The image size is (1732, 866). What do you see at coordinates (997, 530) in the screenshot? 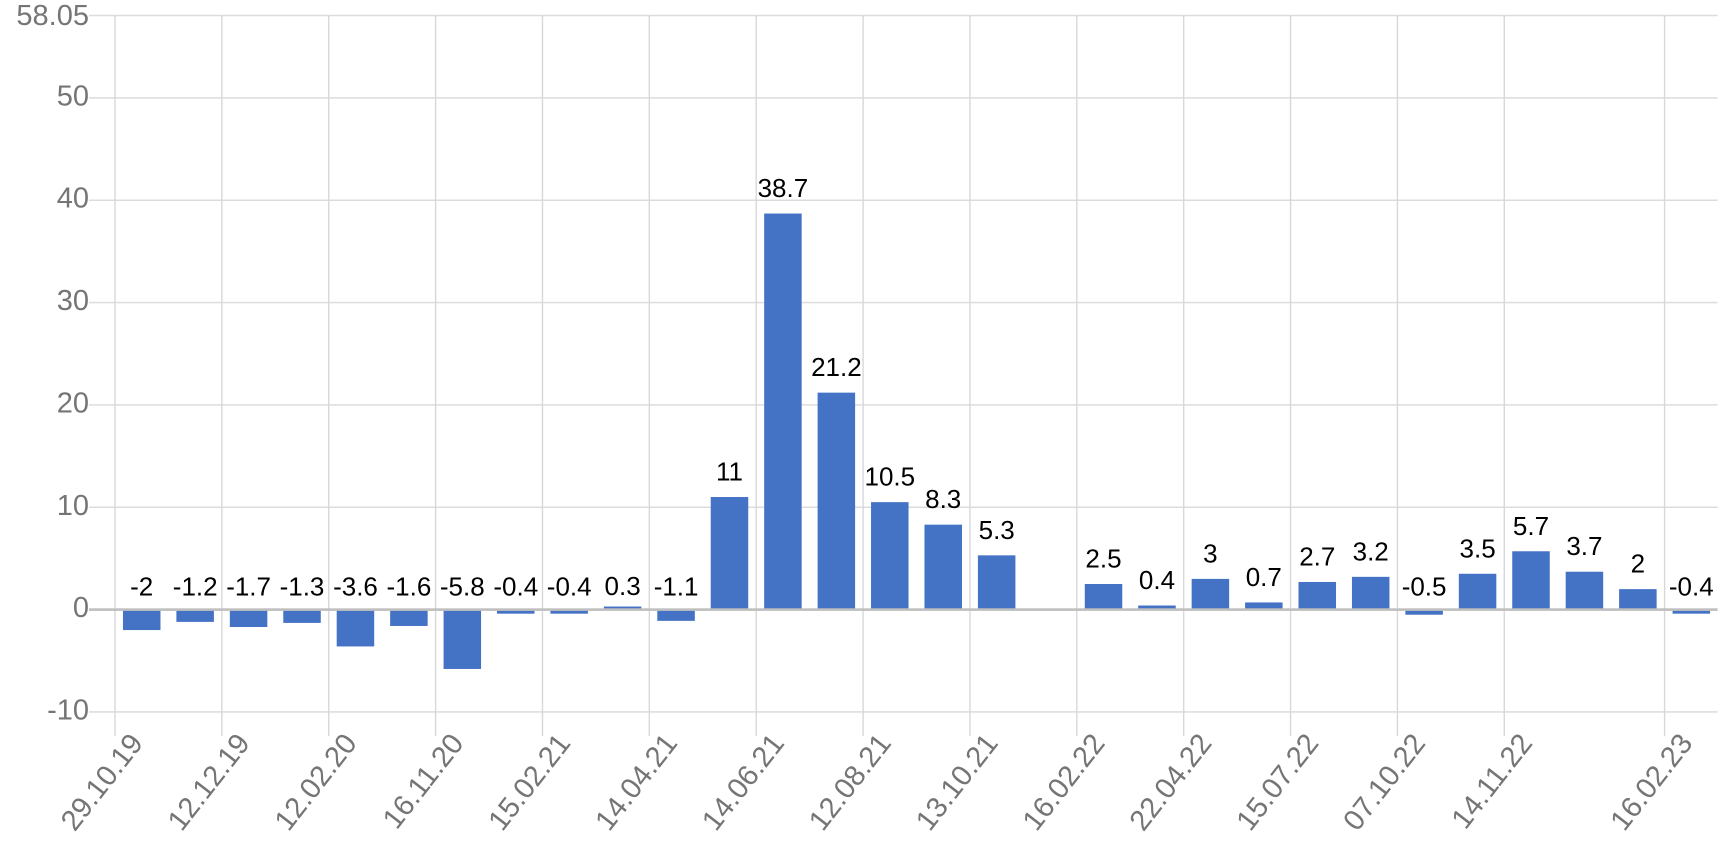
I see `svg-text: 5.3` at bounding box center [997, 530].